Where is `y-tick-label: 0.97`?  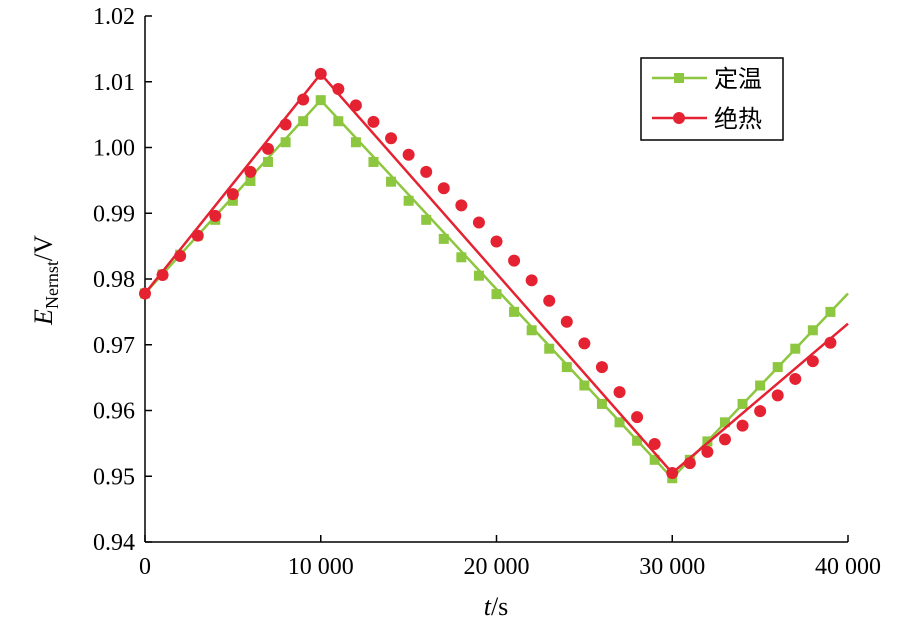
y-tick-label: 0.97 is located at coordinates (114, 346).